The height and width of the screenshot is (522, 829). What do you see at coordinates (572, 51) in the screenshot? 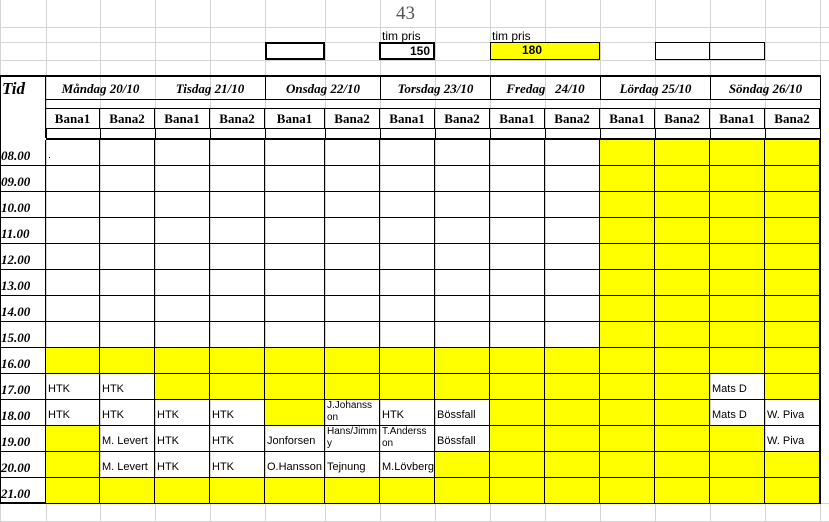
I see `price-box-180-extra` at bounding box center [572, 51].